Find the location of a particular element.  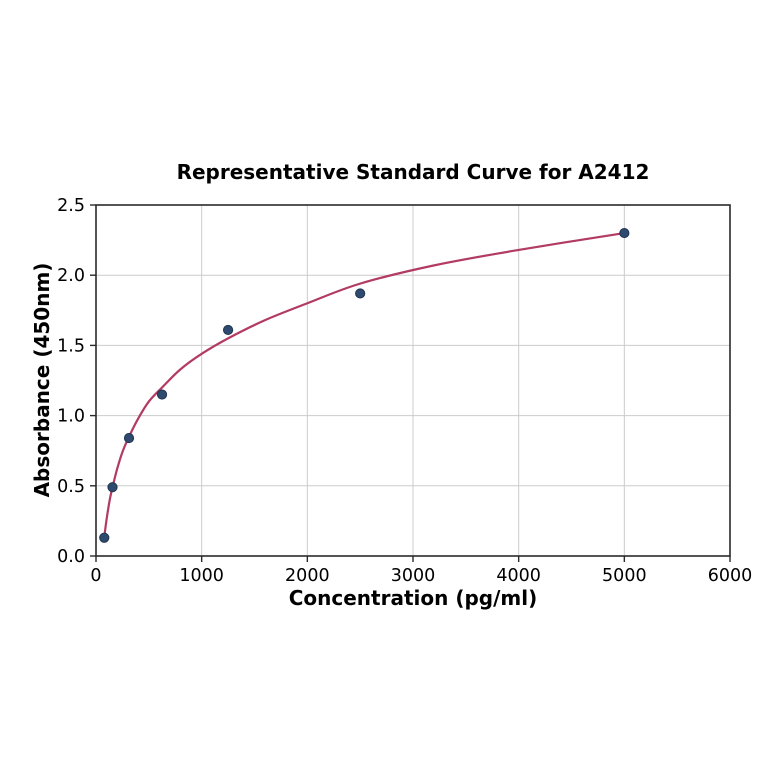

x-tick-label: 1000 is located at coordinates (201, 576).